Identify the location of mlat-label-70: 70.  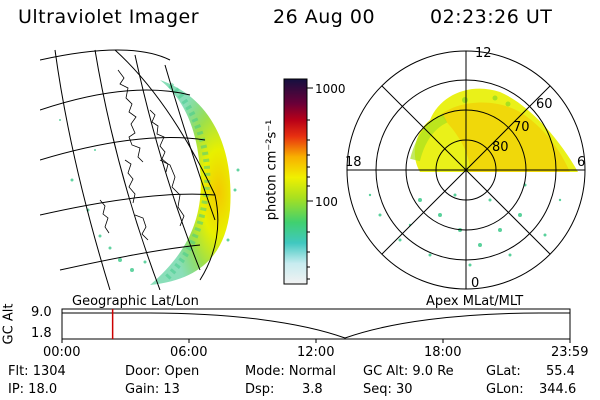
(521, 127).